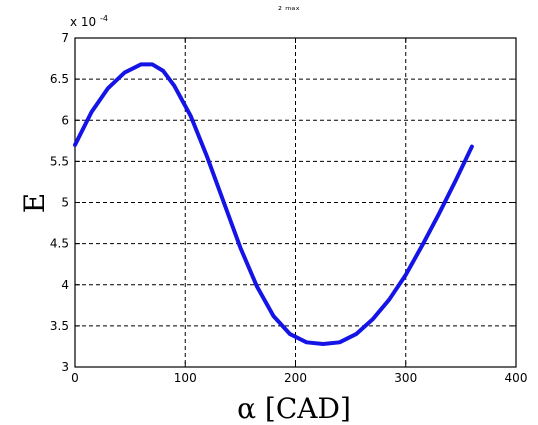 This screenshot has width=538, height=425. Describe the element at coordinates (185, 378) in the screenshot. I see `x-tick-label: 100` at that location.